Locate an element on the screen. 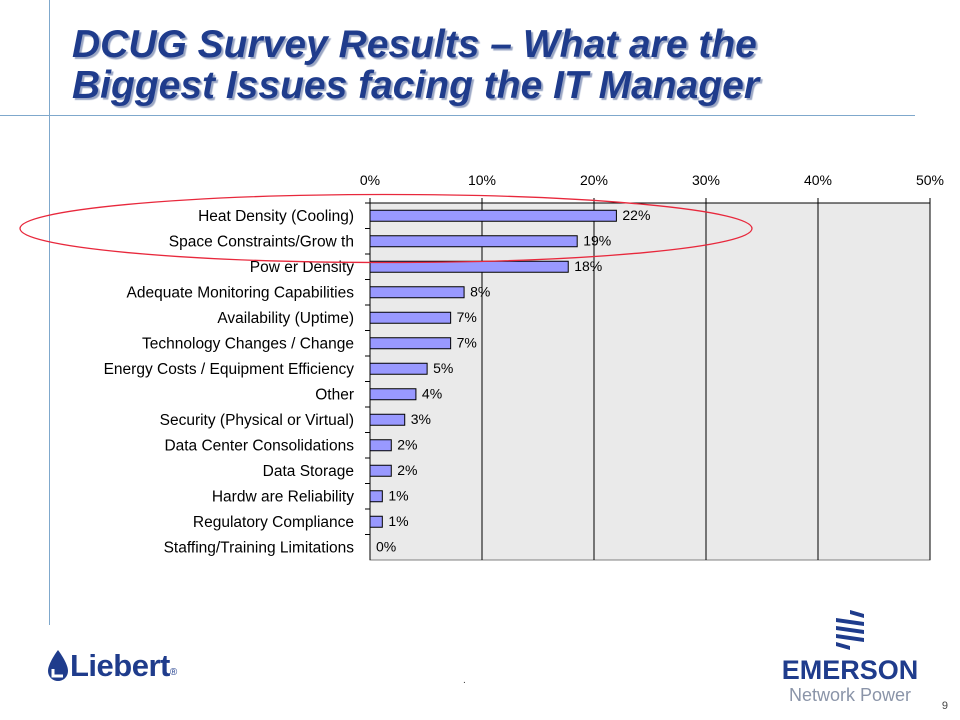 Image resolution: width=960 pixels, height=720 pixels. x-tick-label: 10% is located at coordinates (482, 180).